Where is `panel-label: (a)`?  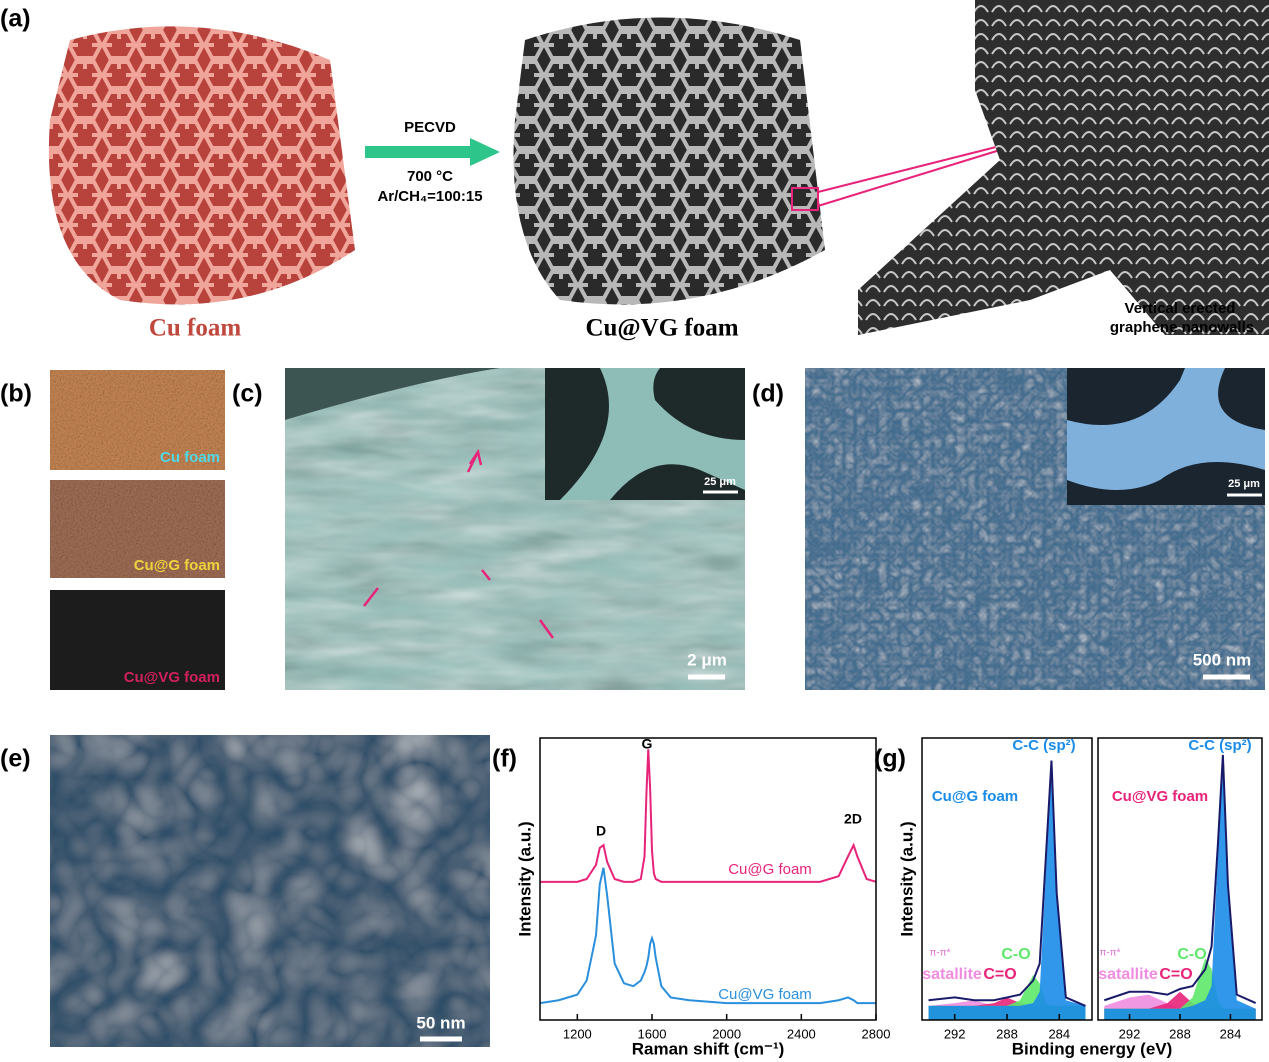
panel-label: (a) is located at coordinates (15, 19).